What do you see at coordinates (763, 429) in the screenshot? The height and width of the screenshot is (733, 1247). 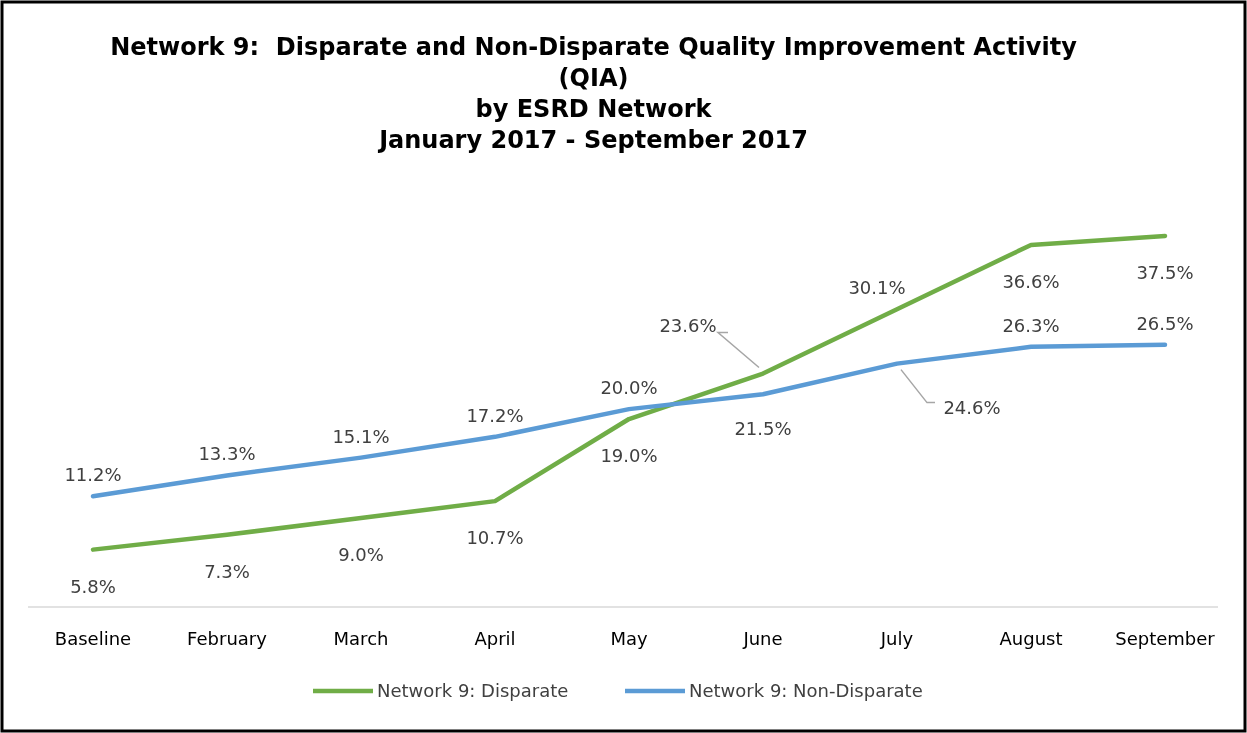 I see `data-label: 21.5%` at bounding box center [763, 429].